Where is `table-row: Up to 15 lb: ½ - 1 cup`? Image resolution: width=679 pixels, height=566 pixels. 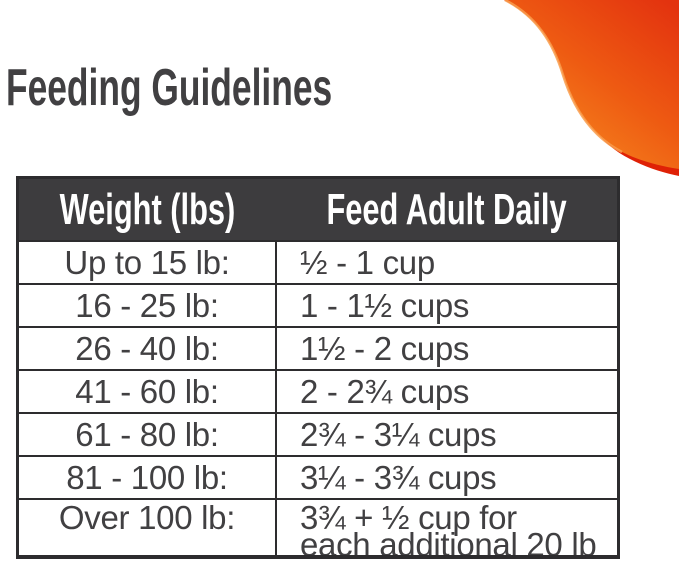 table-row: Up to 15 lb: ½ - 1 cup is located at coordinates (318, 261).